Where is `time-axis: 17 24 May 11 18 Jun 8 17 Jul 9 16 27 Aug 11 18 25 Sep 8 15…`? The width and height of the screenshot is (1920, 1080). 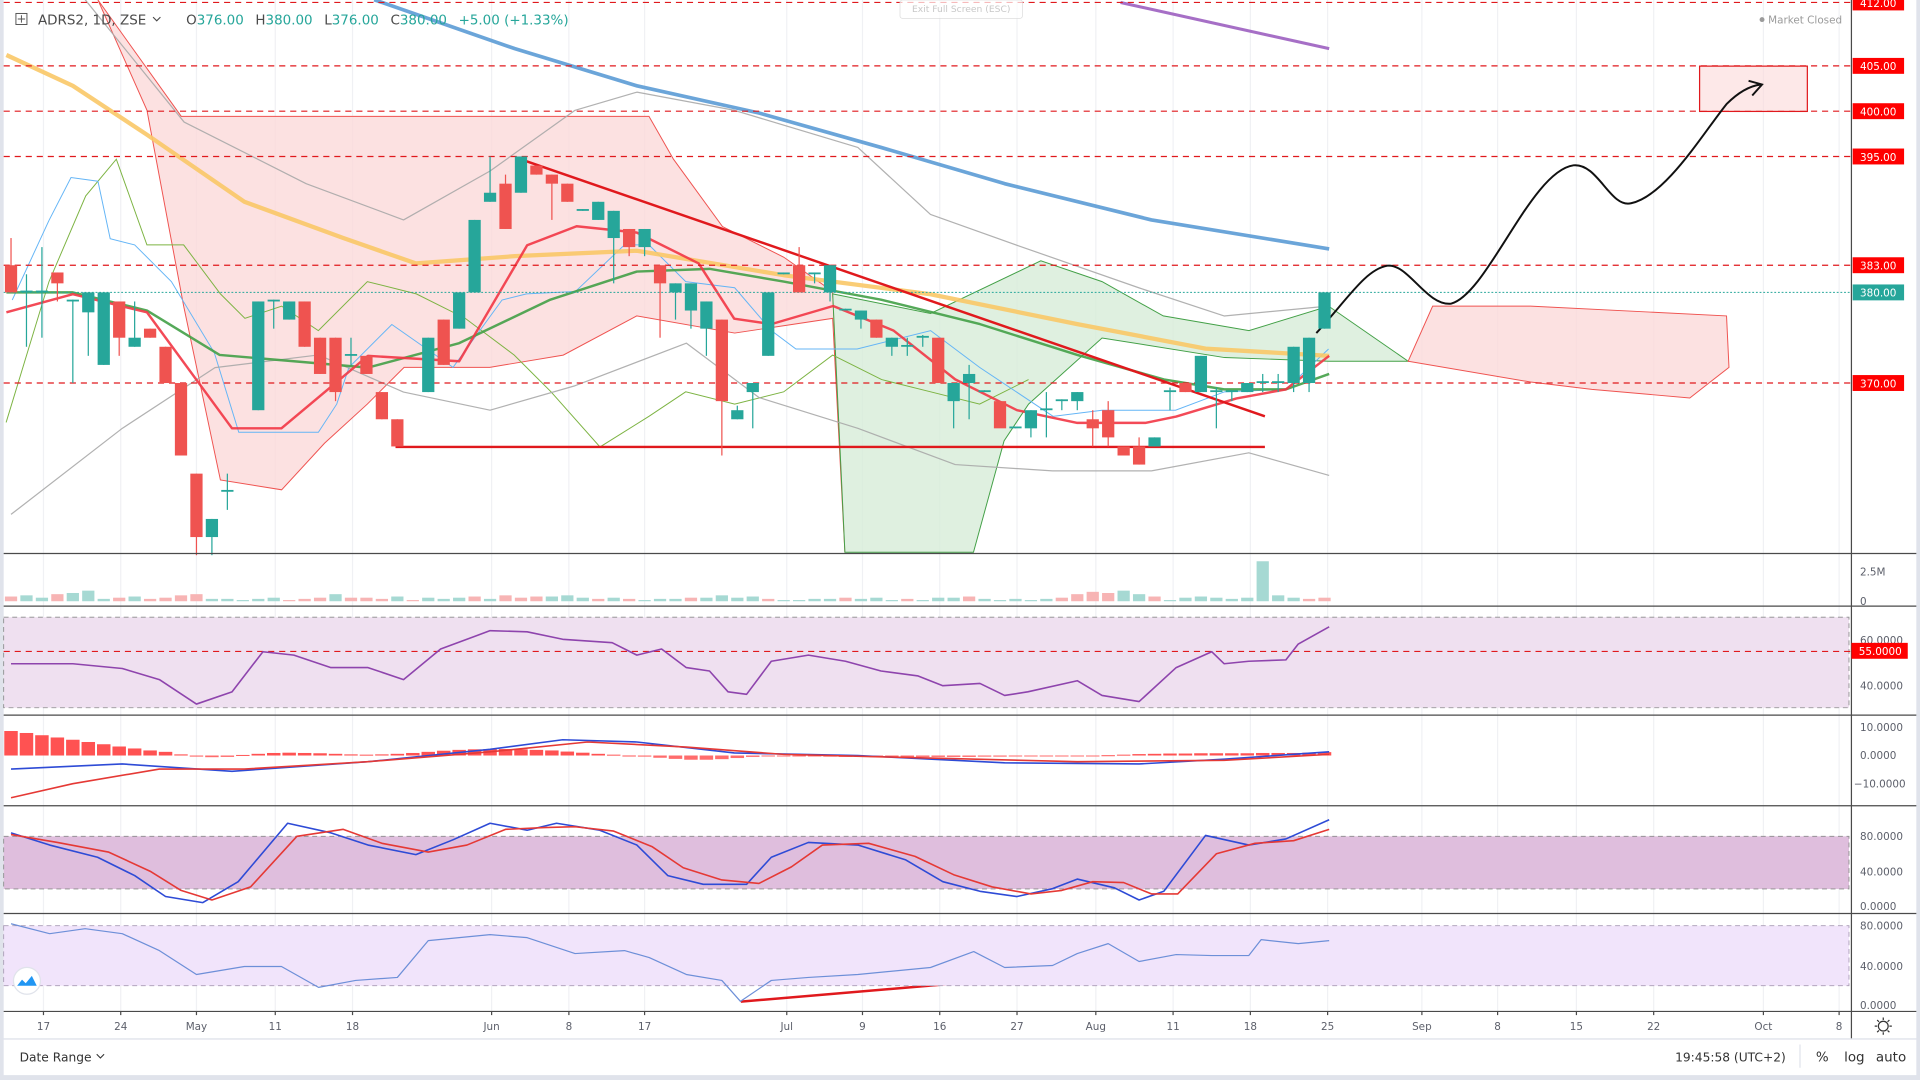 time-axis: 17 24 May 11 18 Jun 8 17 Jul 9 16 27 Aug 11 18 25 Sep 8 15… is located at coordinates (940, 1022).